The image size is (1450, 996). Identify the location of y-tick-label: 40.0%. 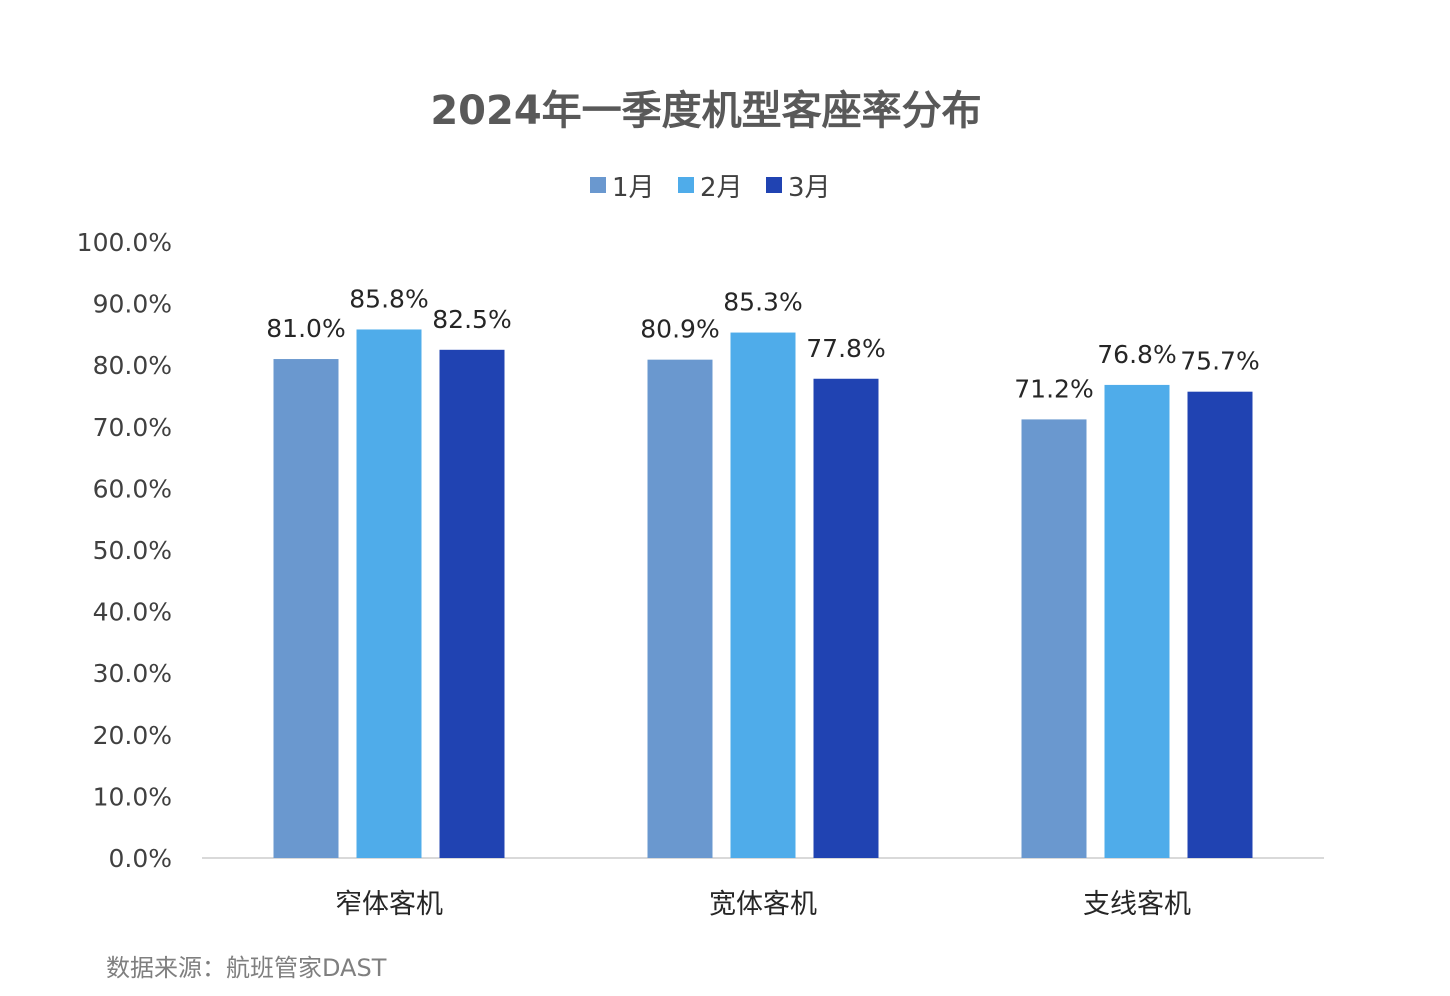
(132, 612).